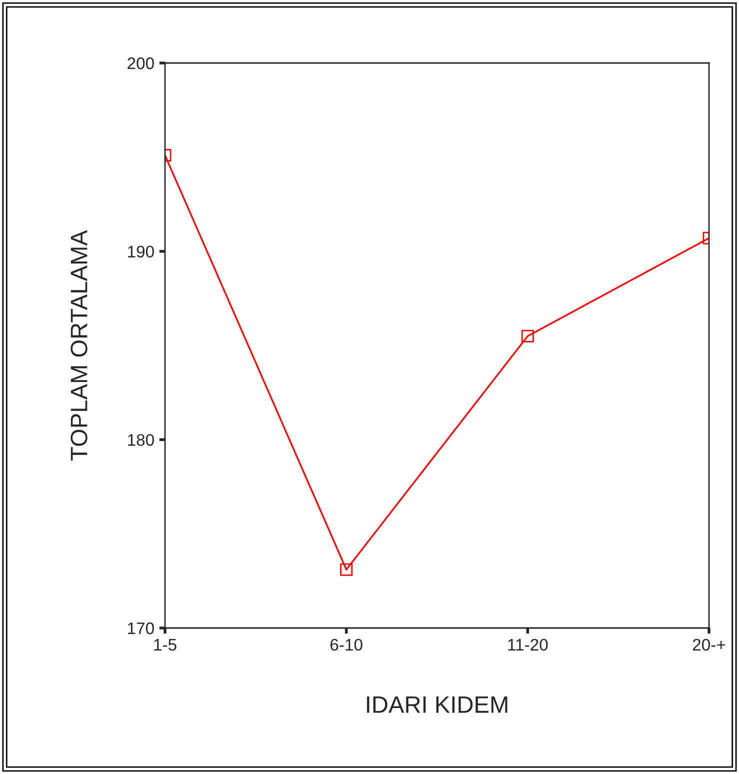 This screenshot has width=739, height=774. I want to click on y-tick-label: 190, so click(141, 252).